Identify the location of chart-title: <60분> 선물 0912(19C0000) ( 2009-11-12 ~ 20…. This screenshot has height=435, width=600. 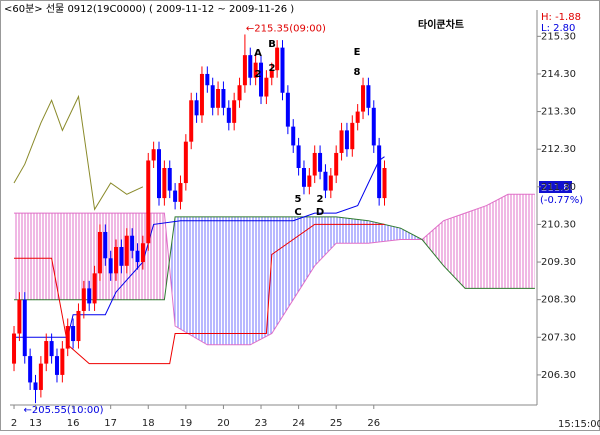
(149, 9).